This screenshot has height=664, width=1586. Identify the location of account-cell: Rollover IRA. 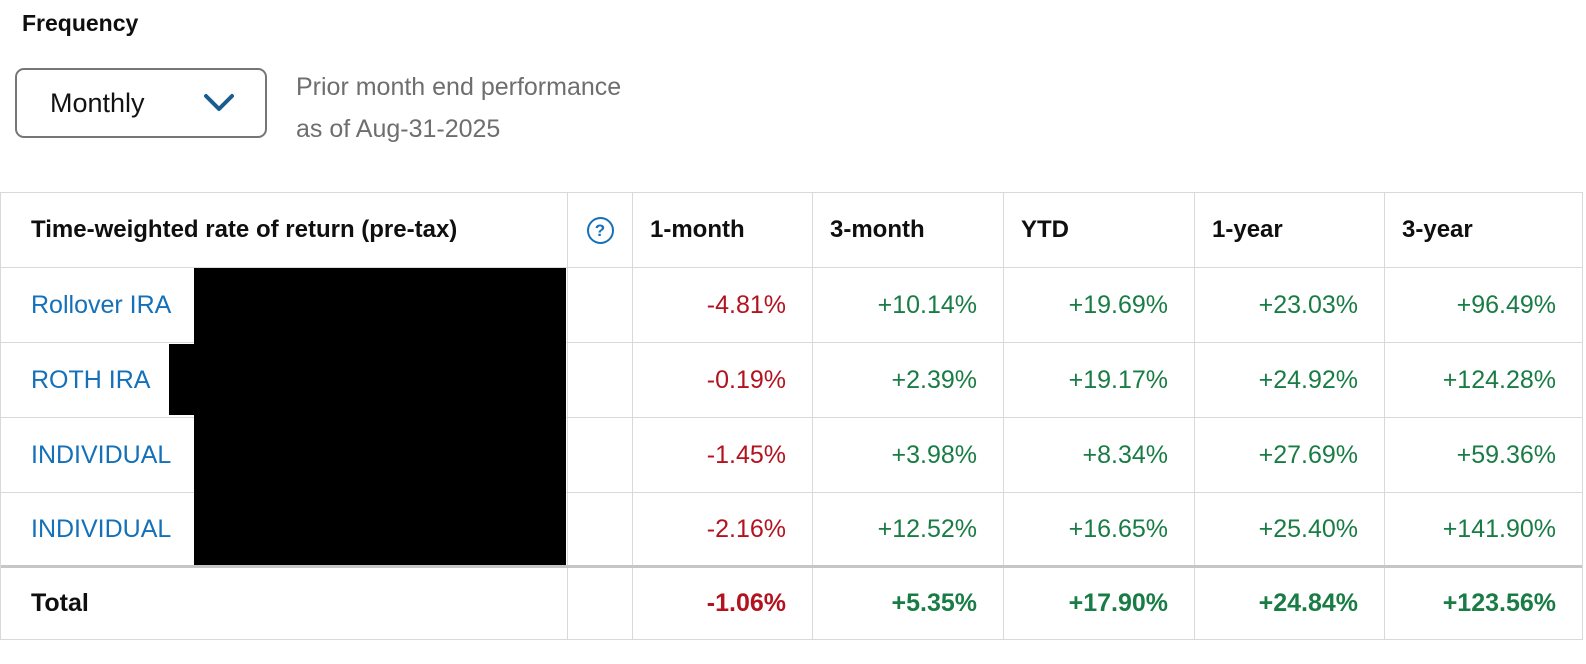
(284, 305).